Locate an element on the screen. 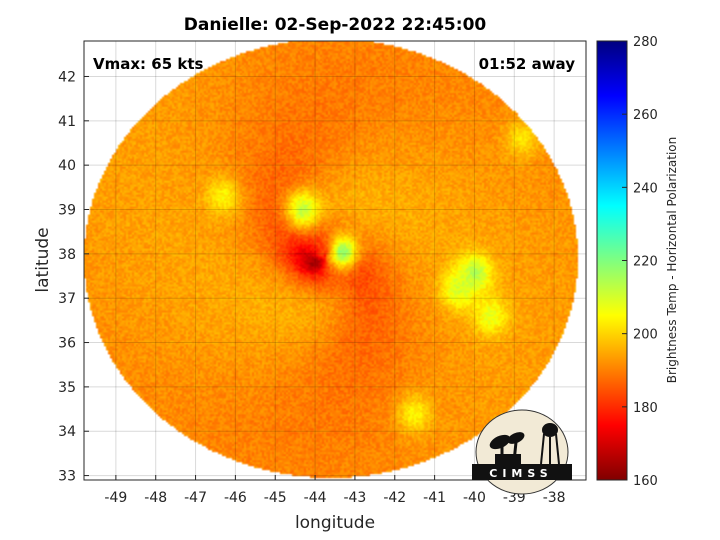 The height and width of the screenshot is (540, 720). x-tick-label: -48 is located at coordinates (155, 498).